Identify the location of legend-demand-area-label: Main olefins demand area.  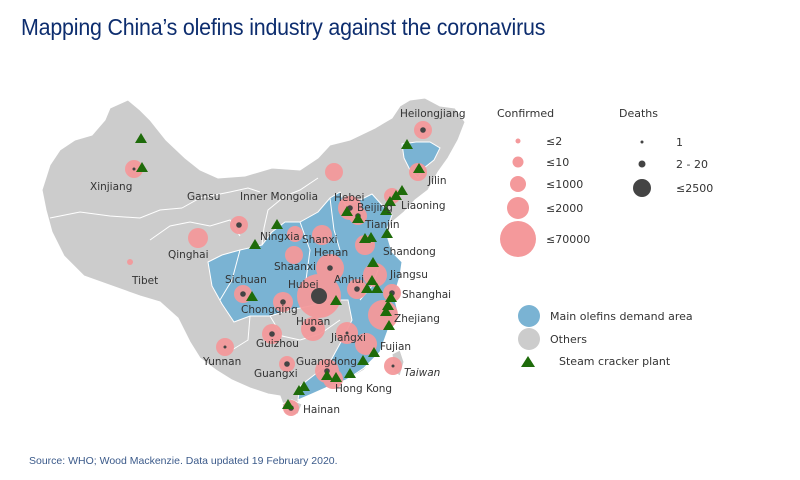
(621, 316).